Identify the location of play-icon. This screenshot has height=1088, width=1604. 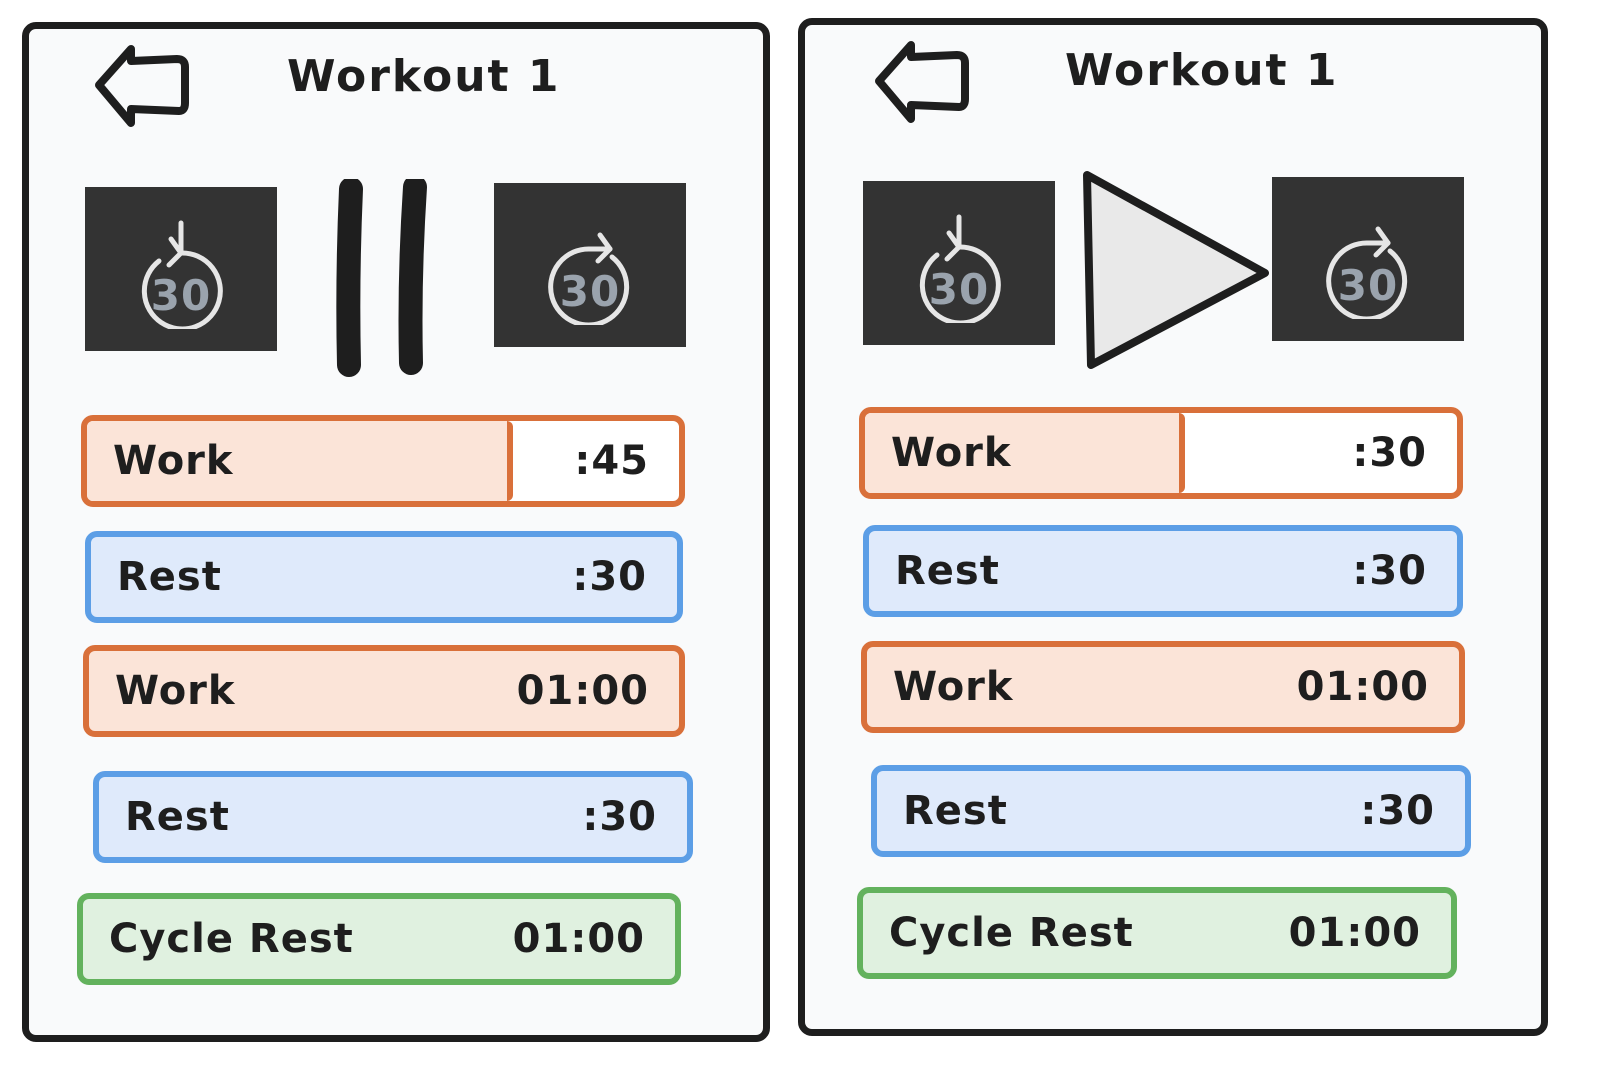
(1176, 270).